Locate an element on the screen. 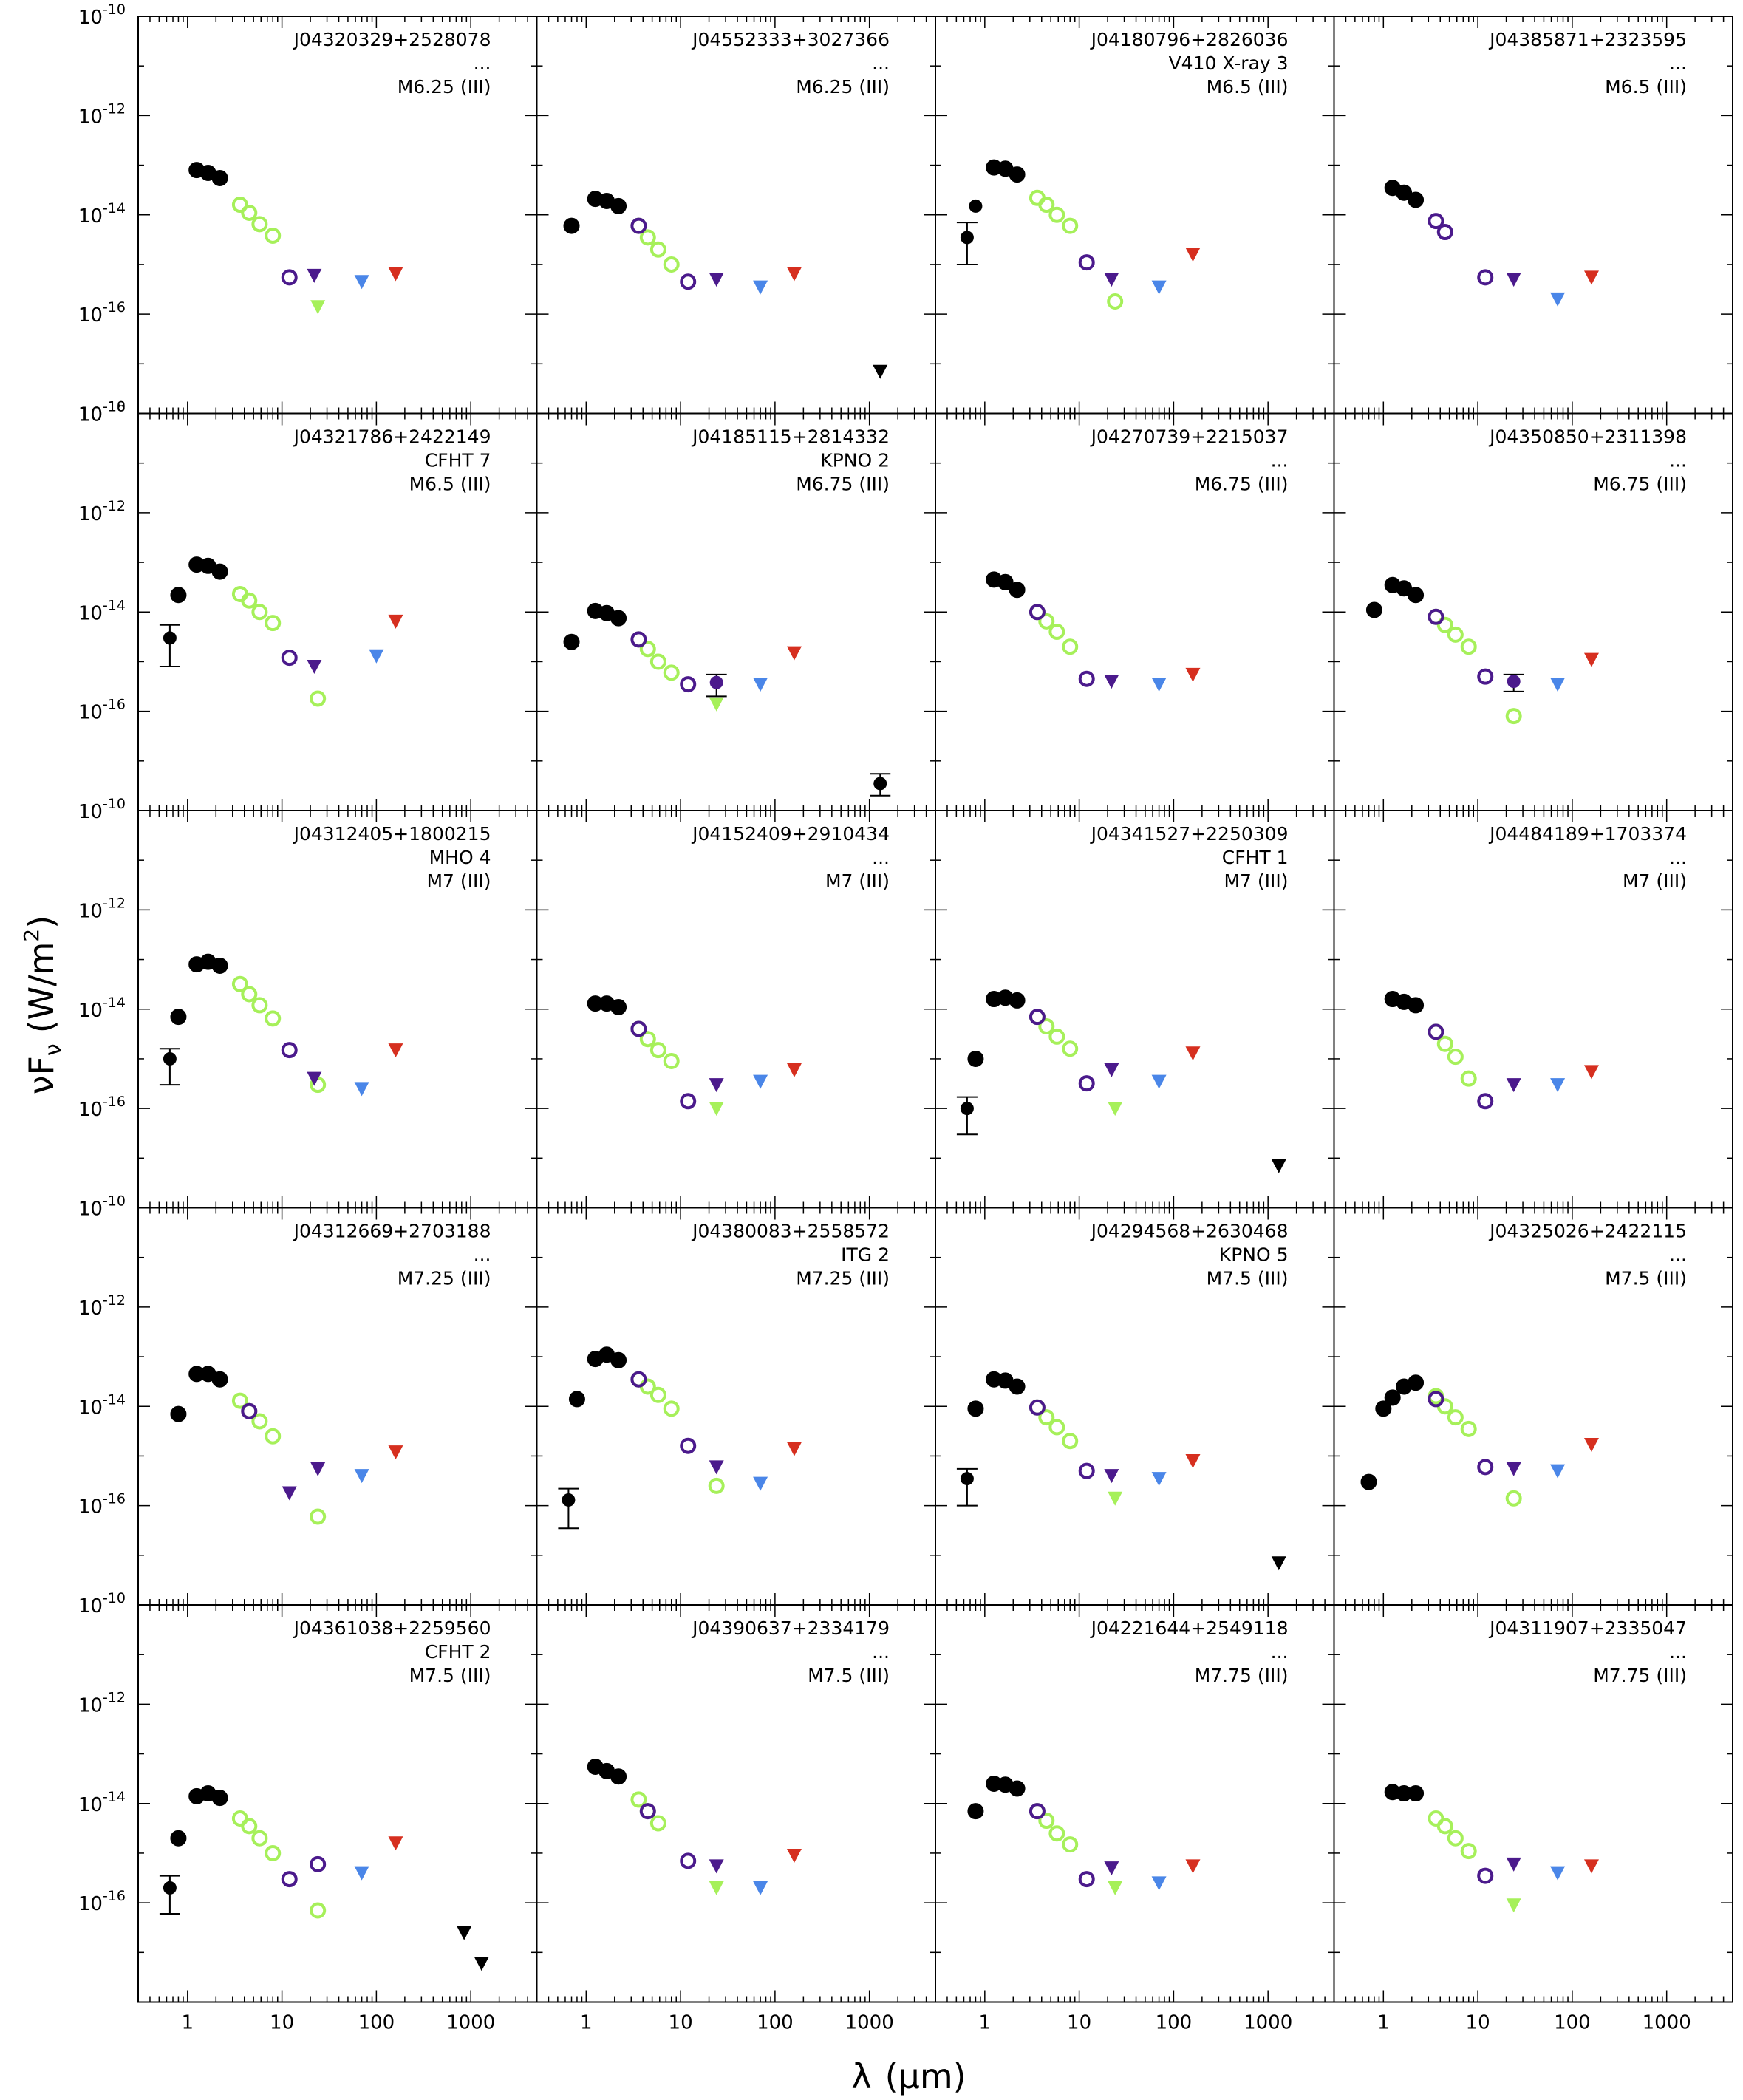  x-axis-ticks: 1 10 100 1000 1 10 100 1000 1 10 100 1000 1 10 100 1000 is located at coordinates (936, 2023).